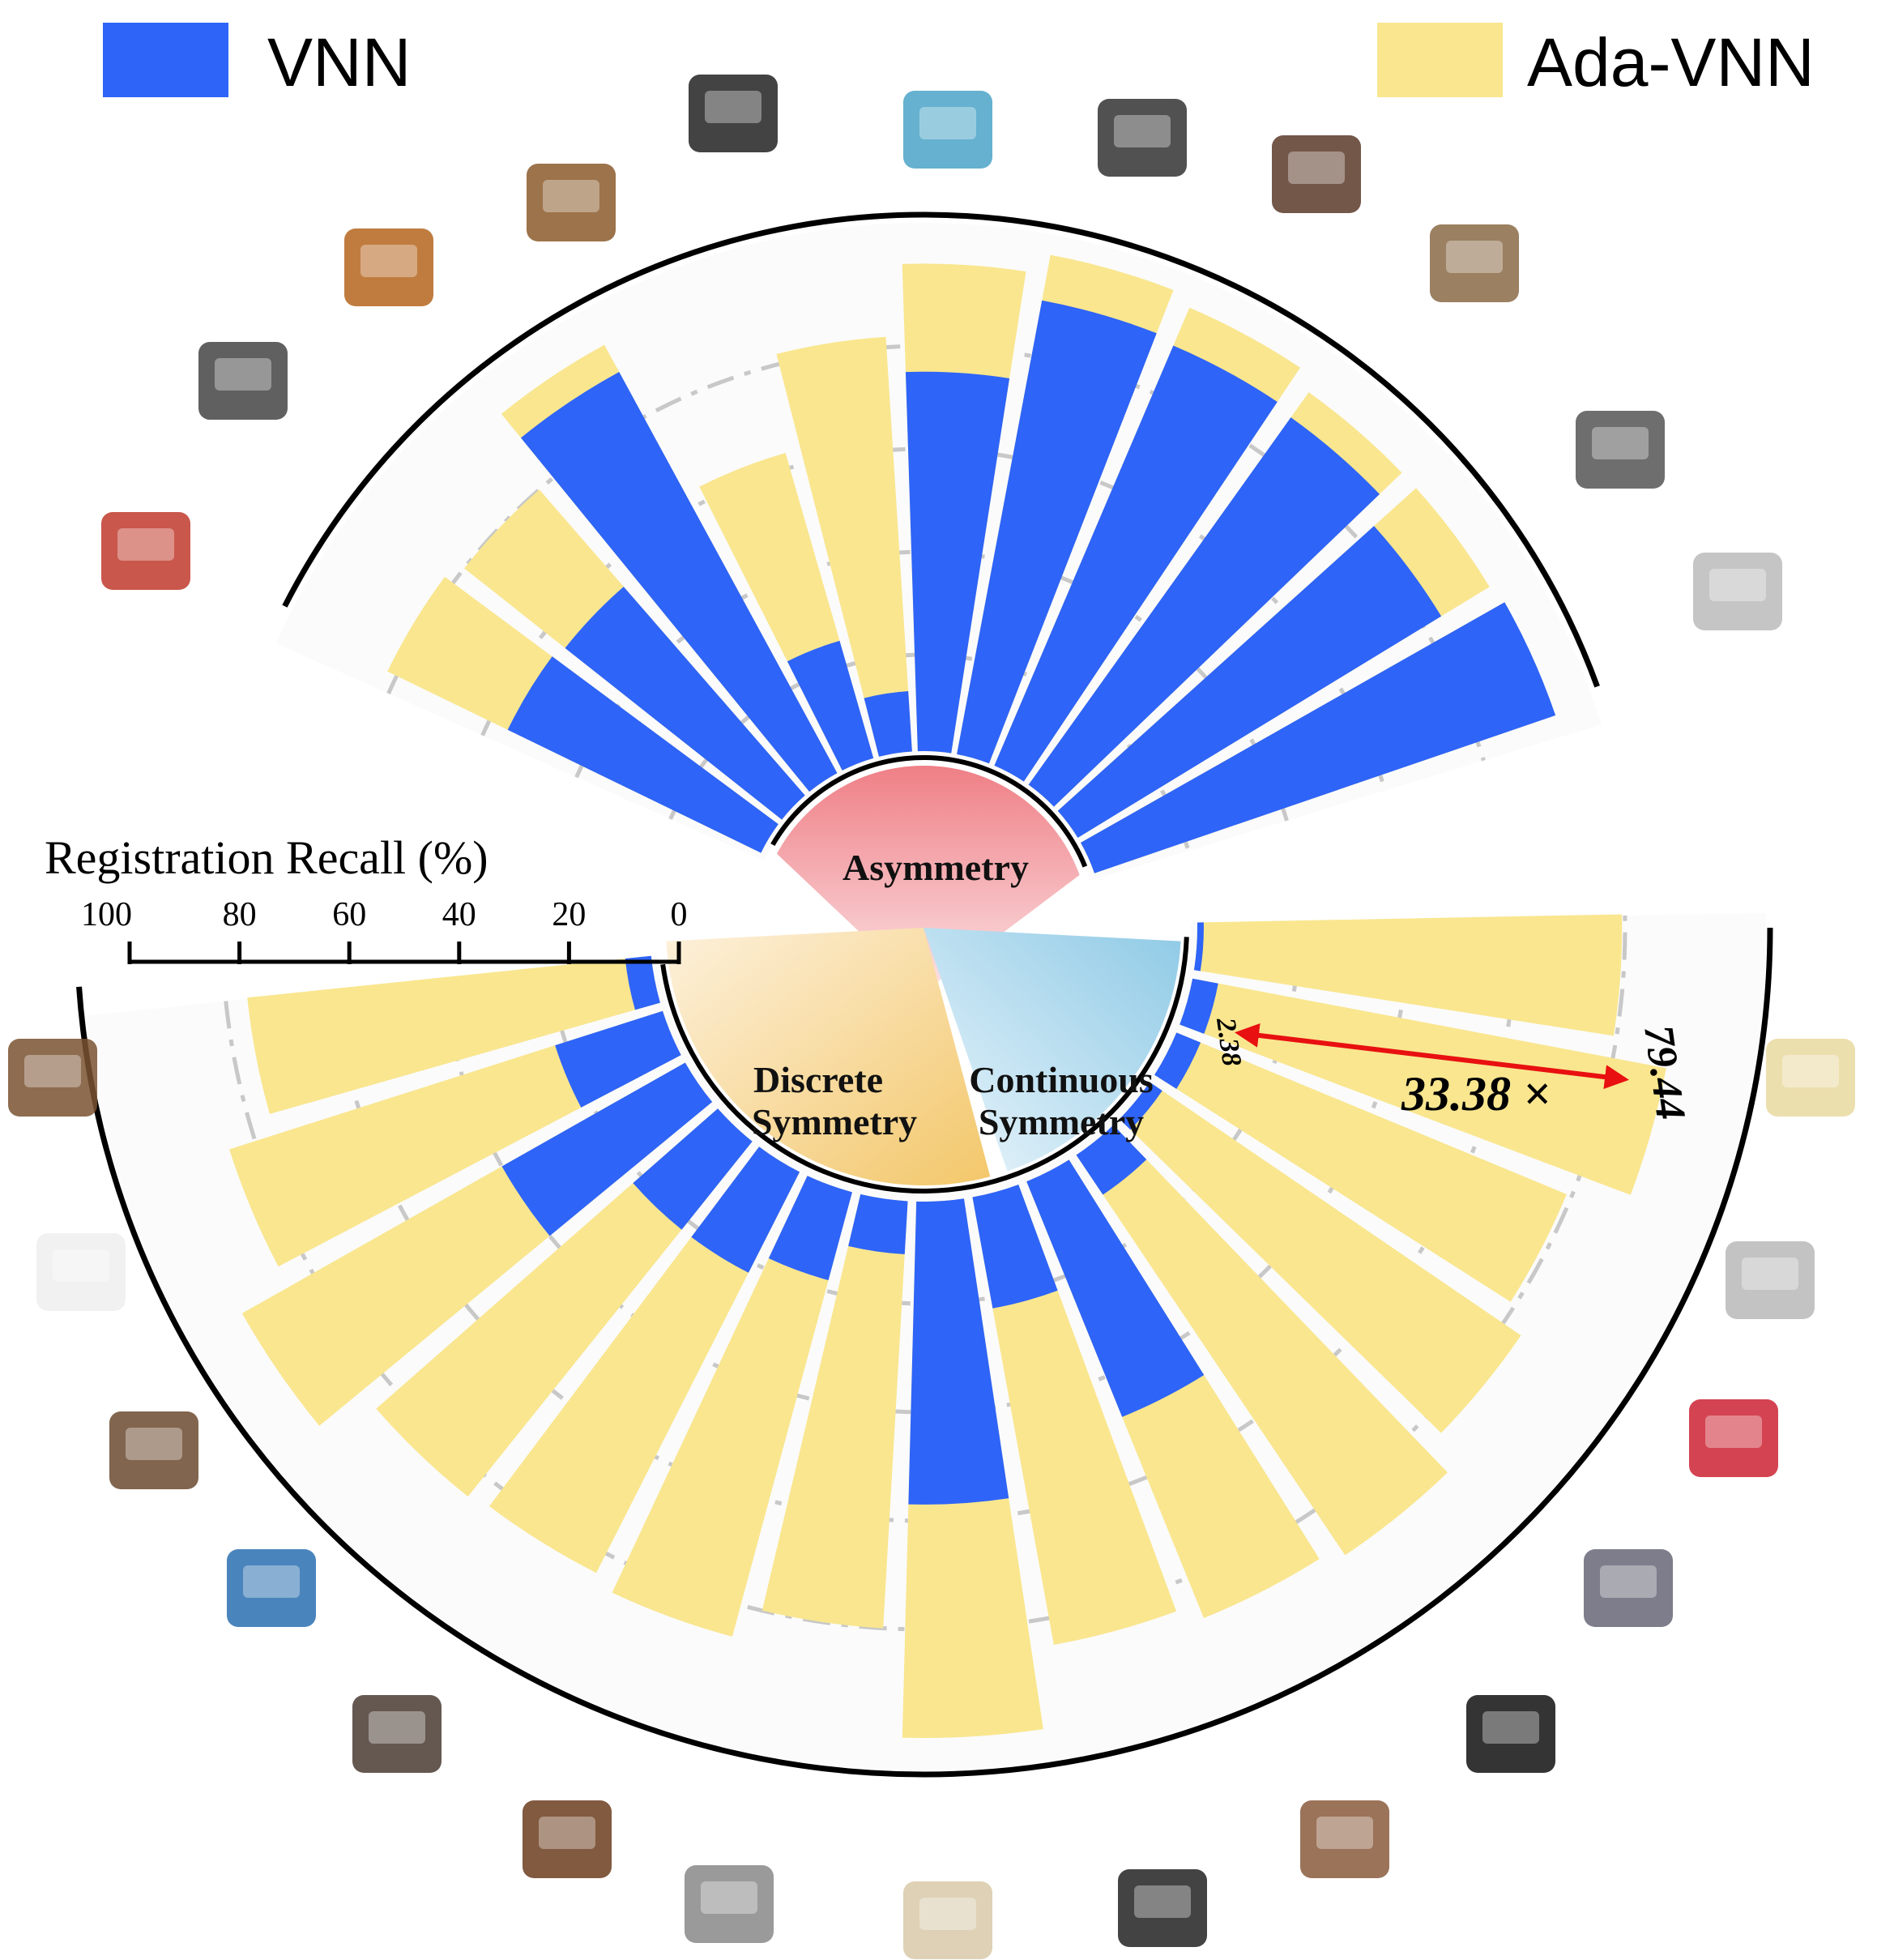 The width and height of the screenshot is (1877, 1960). Describe the element at coordinates (828, 1056) in the screenshot. I see `discrete-symmetry-wedge` at that location.